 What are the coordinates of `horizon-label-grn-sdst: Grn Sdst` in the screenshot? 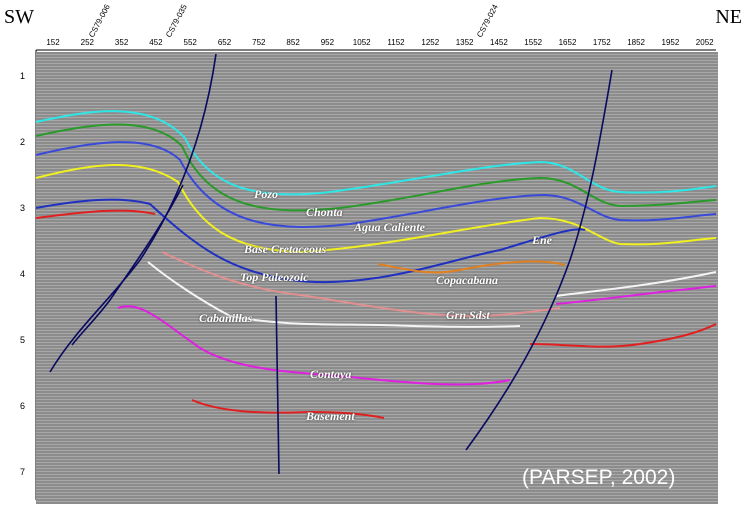 It's located at (468, 315).